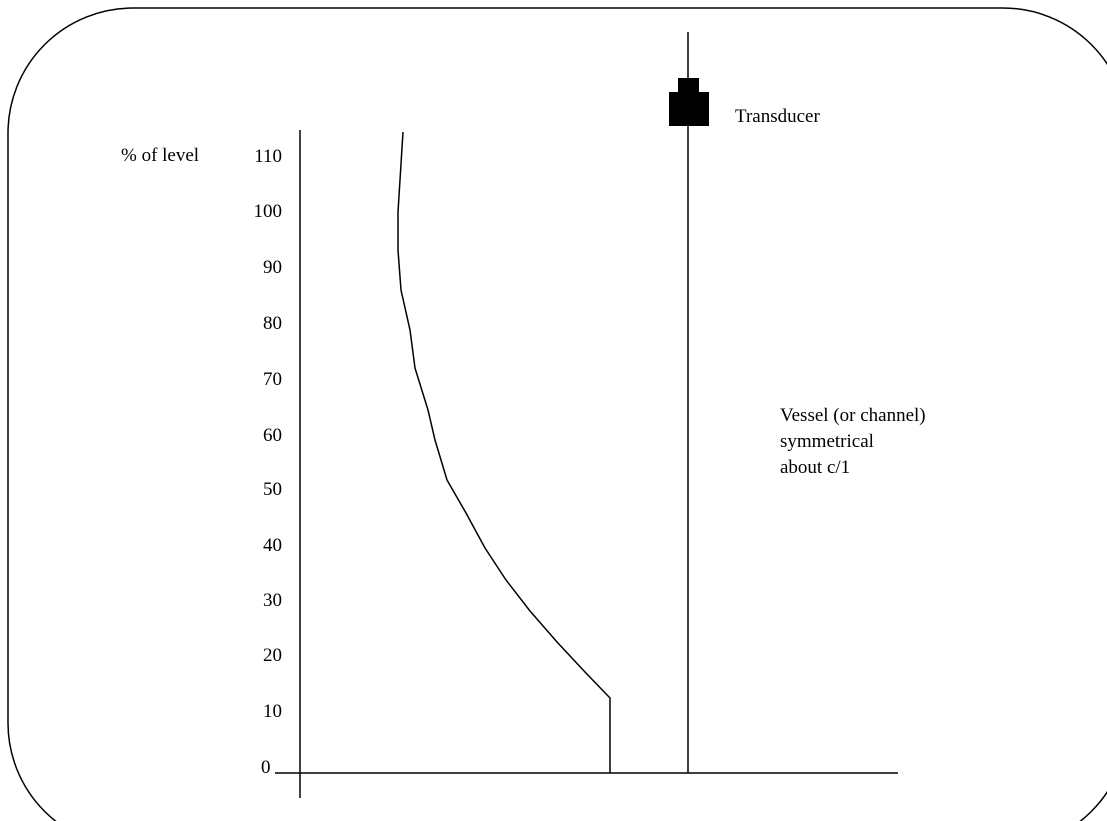  I want to click on transducer-label: Transducer, so click(777, 116).